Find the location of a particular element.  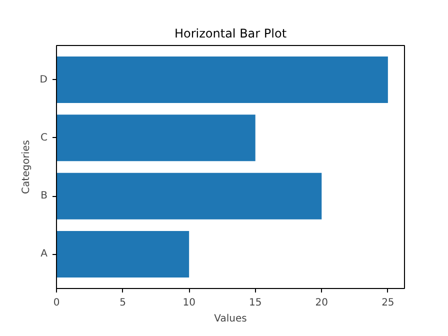

y-axis-title: Categories is located at coordinates (26, 167).